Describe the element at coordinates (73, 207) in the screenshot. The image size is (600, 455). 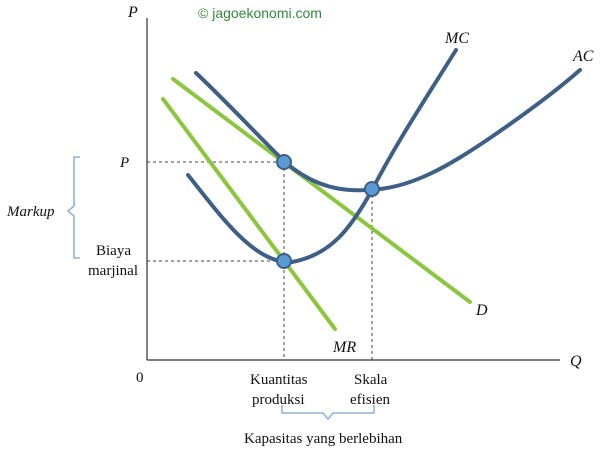
I see `markup-bracket` at that location.